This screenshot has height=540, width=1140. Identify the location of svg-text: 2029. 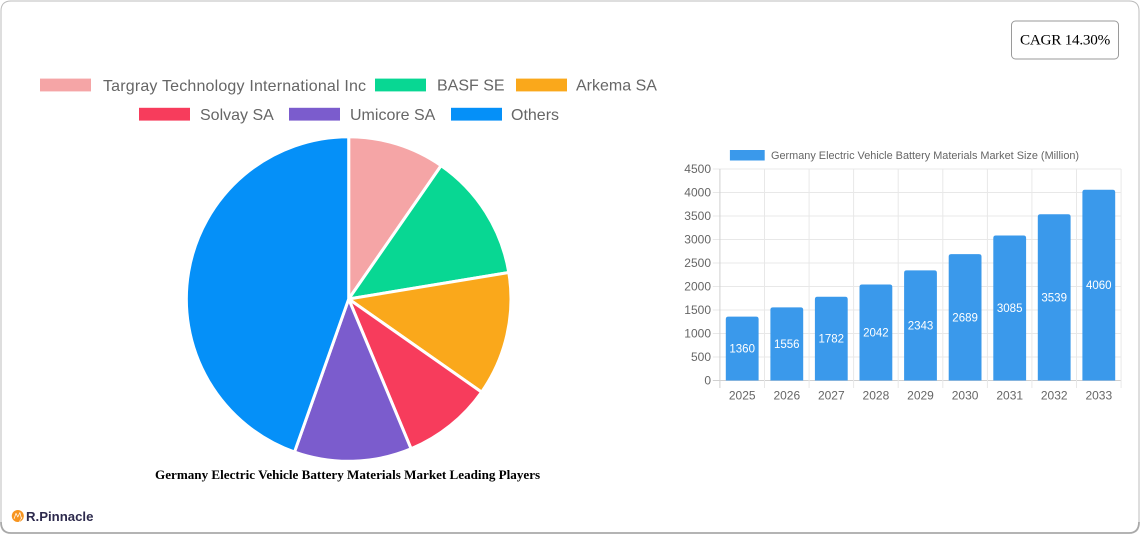
(920, 396).